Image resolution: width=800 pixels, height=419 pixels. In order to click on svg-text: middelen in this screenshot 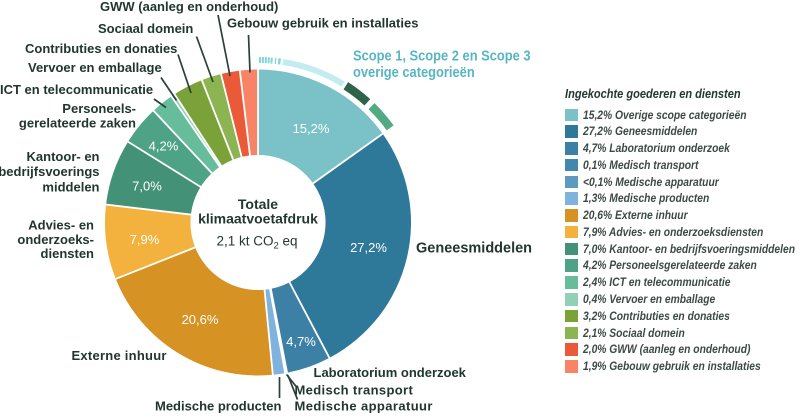, I will do `click(70, 186)`.